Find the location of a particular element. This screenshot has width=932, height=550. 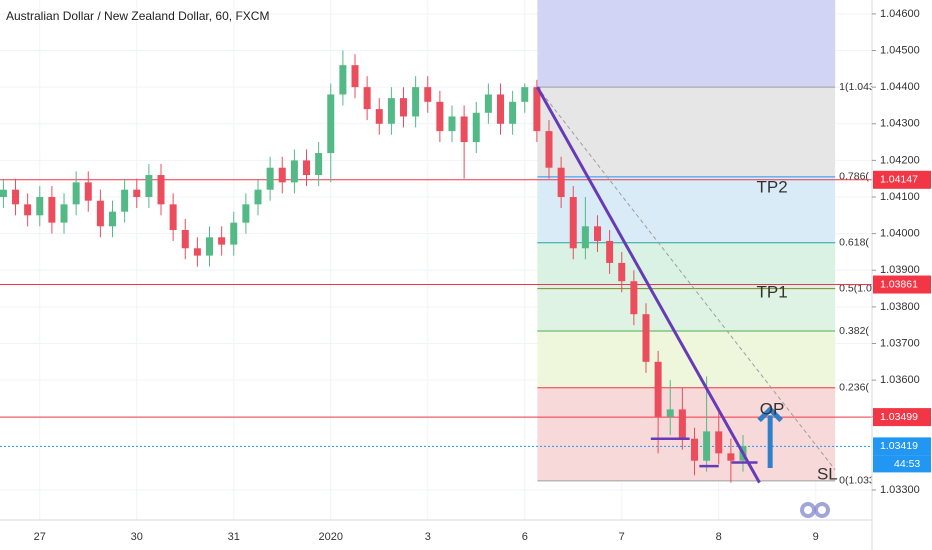

y-tick-label: 1.03700 is located at coordinates (900, 343).